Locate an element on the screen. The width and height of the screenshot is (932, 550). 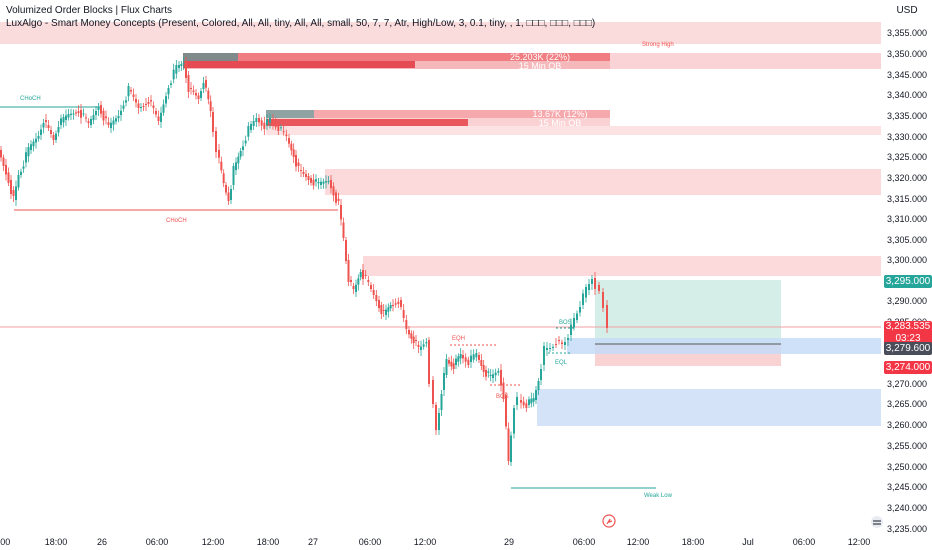
bos-label-1: BOS is located at coordinates (502, 397).